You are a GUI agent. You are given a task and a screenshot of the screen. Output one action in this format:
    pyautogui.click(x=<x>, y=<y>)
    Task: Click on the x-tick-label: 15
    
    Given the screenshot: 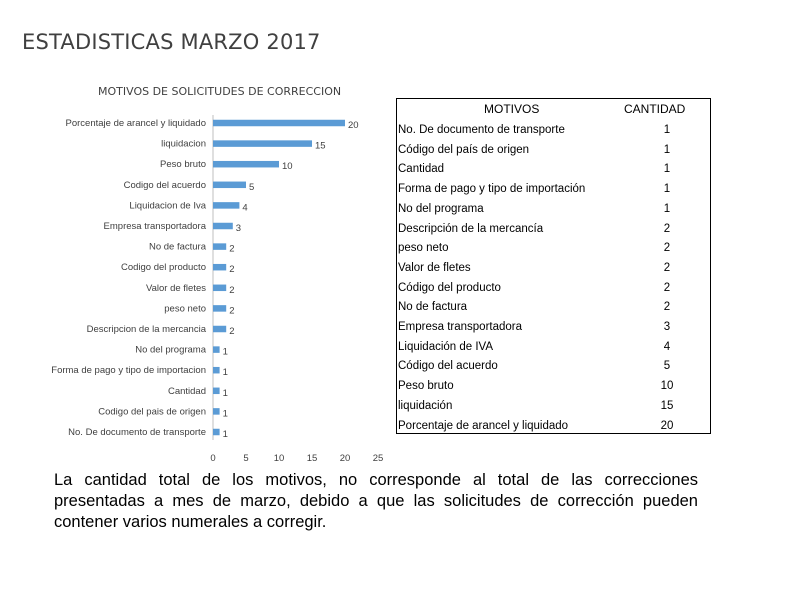 What is the action you would take?
    pyautogui.click(x=312, y=458)
    